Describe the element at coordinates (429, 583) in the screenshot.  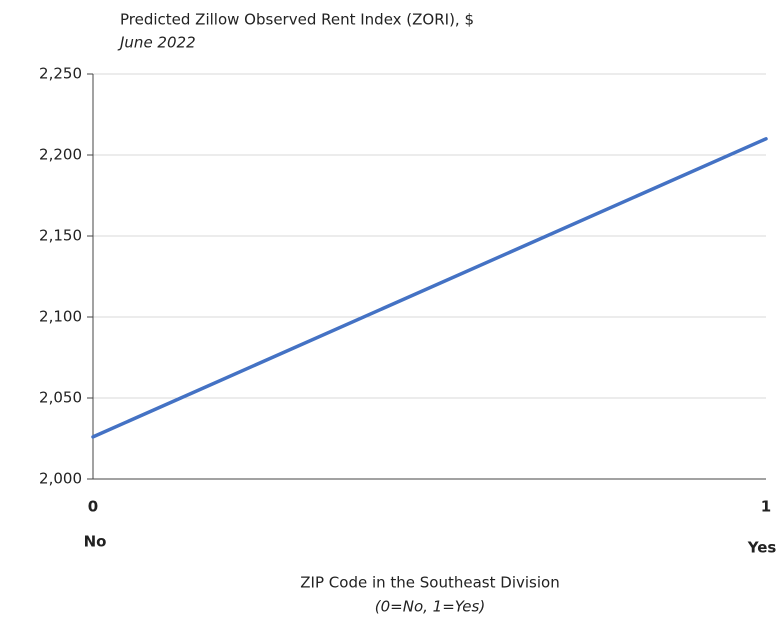
I see `x-axis-title: ZIP Code in the Southeast Division` at that location.